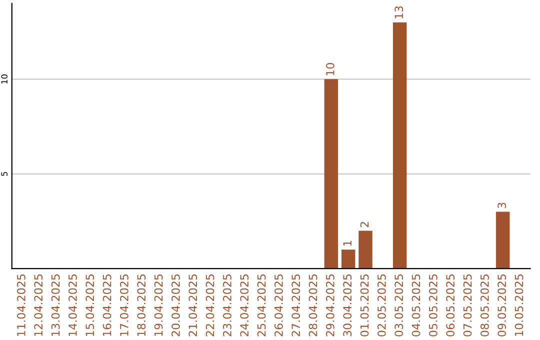 This screenshot has height=340, width=540. What do you see at coordinates (381, 305) in the screenshot?
I see `x-tick-label: 02.05.2025` at bounding box center [381, 305].